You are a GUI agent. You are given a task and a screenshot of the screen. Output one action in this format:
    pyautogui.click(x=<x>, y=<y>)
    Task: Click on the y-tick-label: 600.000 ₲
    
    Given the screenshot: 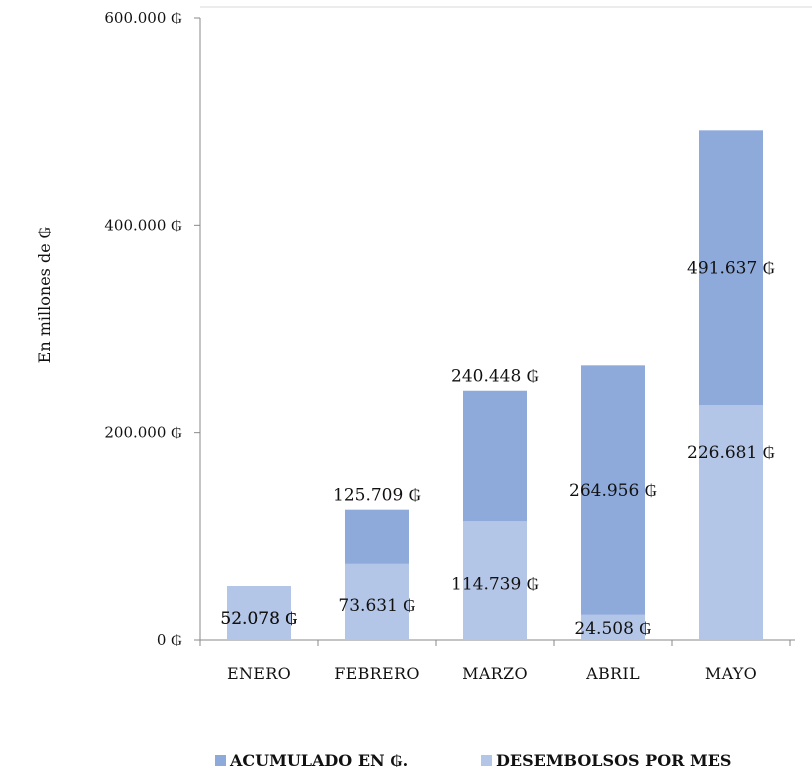 What is the action you would take?
    pyautogui.click(x=143, y=18)
    